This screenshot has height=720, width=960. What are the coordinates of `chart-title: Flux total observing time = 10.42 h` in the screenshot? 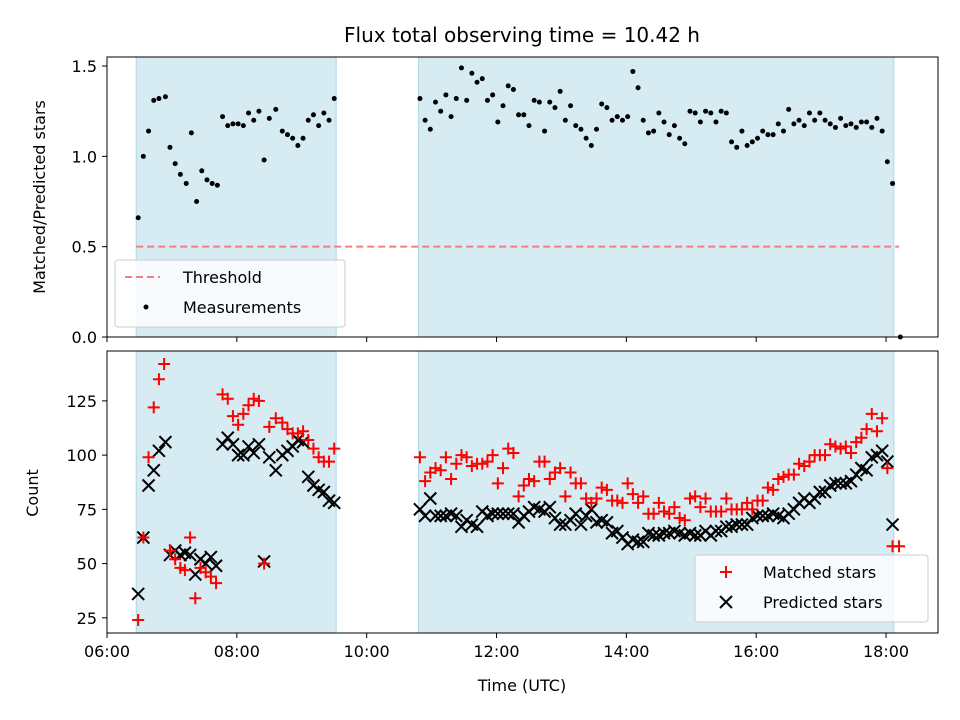 It's located at (522, 35).